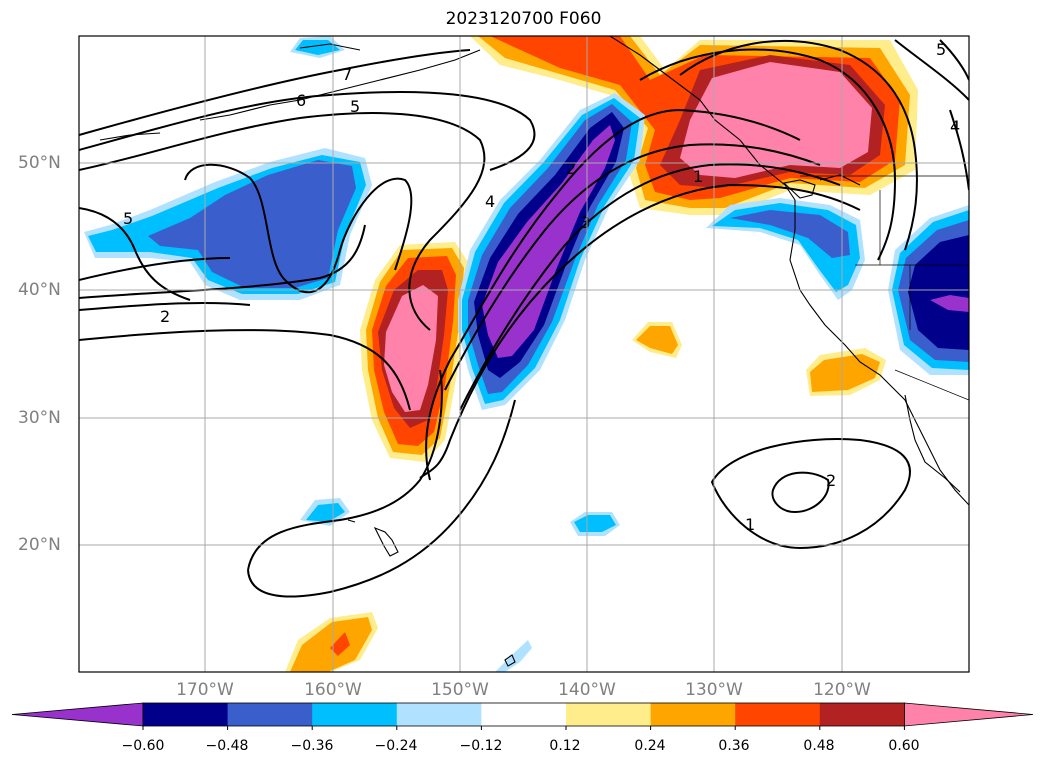  Describe the element at coordinates (785, 249) in the screenshot. I see `negative-anomaly-northeast` at that location.